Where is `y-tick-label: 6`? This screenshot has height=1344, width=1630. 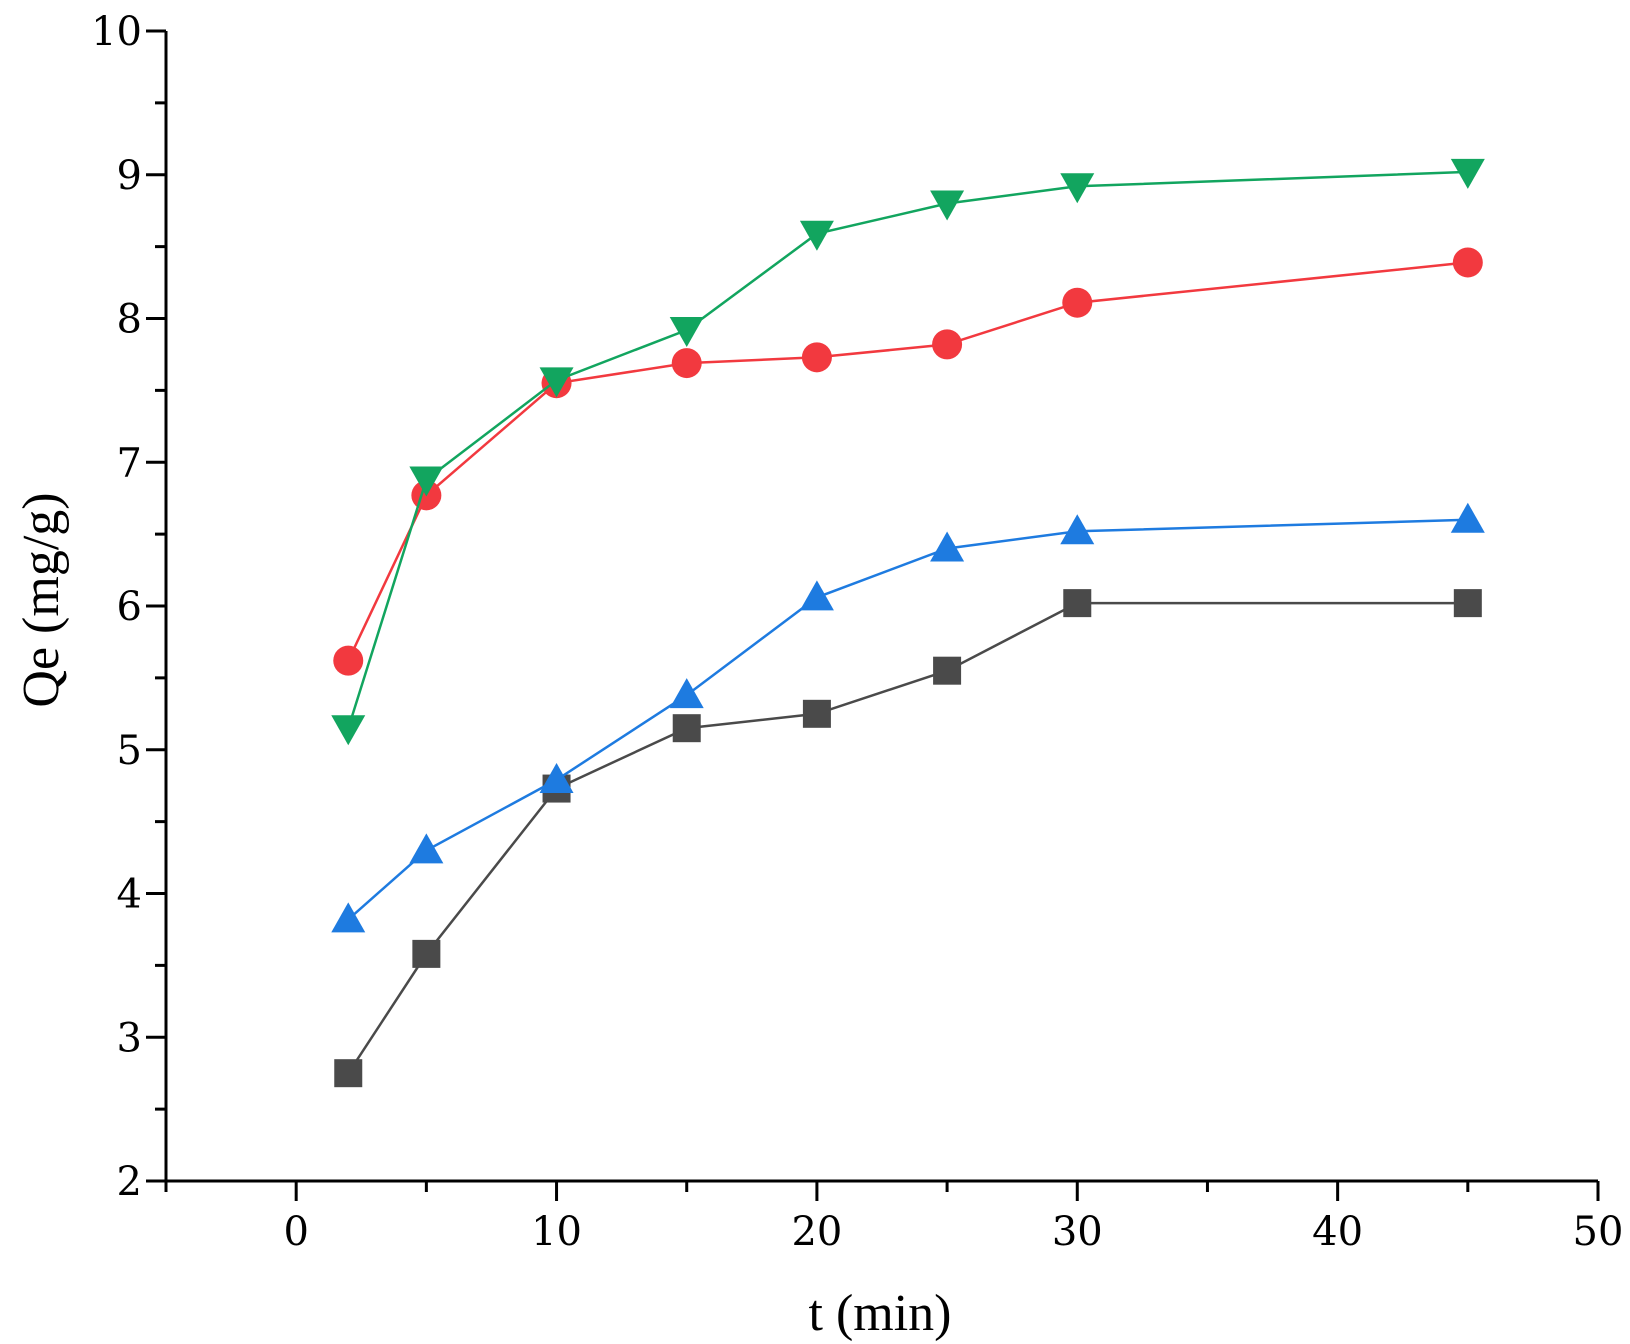 y-tick-label: 6 is located at coordinates (129, 607).